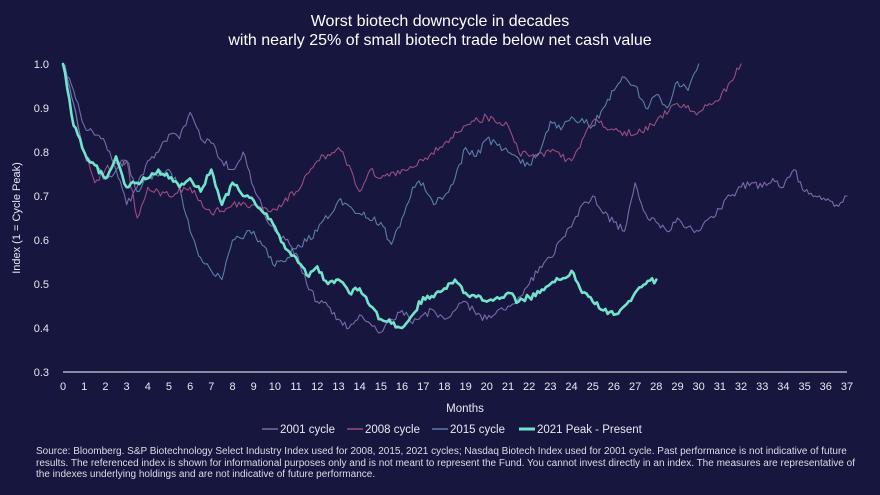  I want to click on y-axis-title: Index (1 = Cycle Peak), so click(17, 218).